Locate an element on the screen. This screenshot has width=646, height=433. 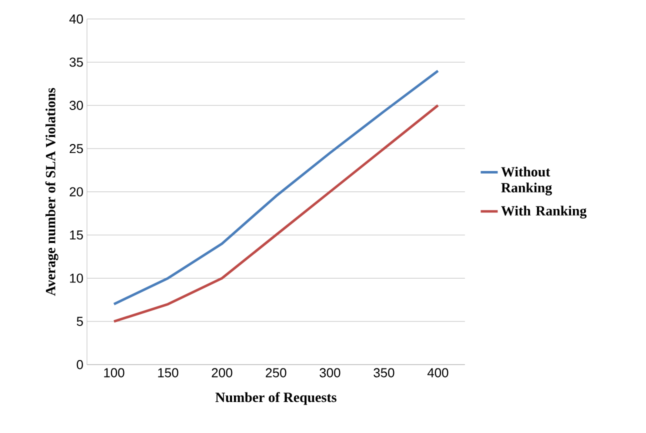
y-tick-label: 30 is located at coordinates (76, 105).